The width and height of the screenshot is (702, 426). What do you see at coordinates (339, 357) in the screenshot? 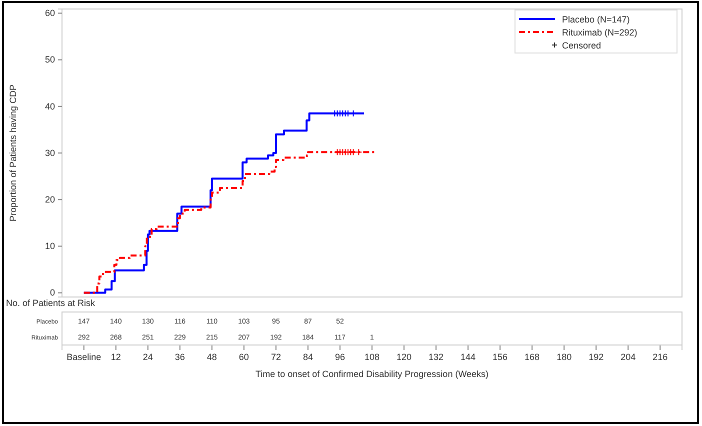
I see `x-tick-label: 96` at bounding box center [339, 357].